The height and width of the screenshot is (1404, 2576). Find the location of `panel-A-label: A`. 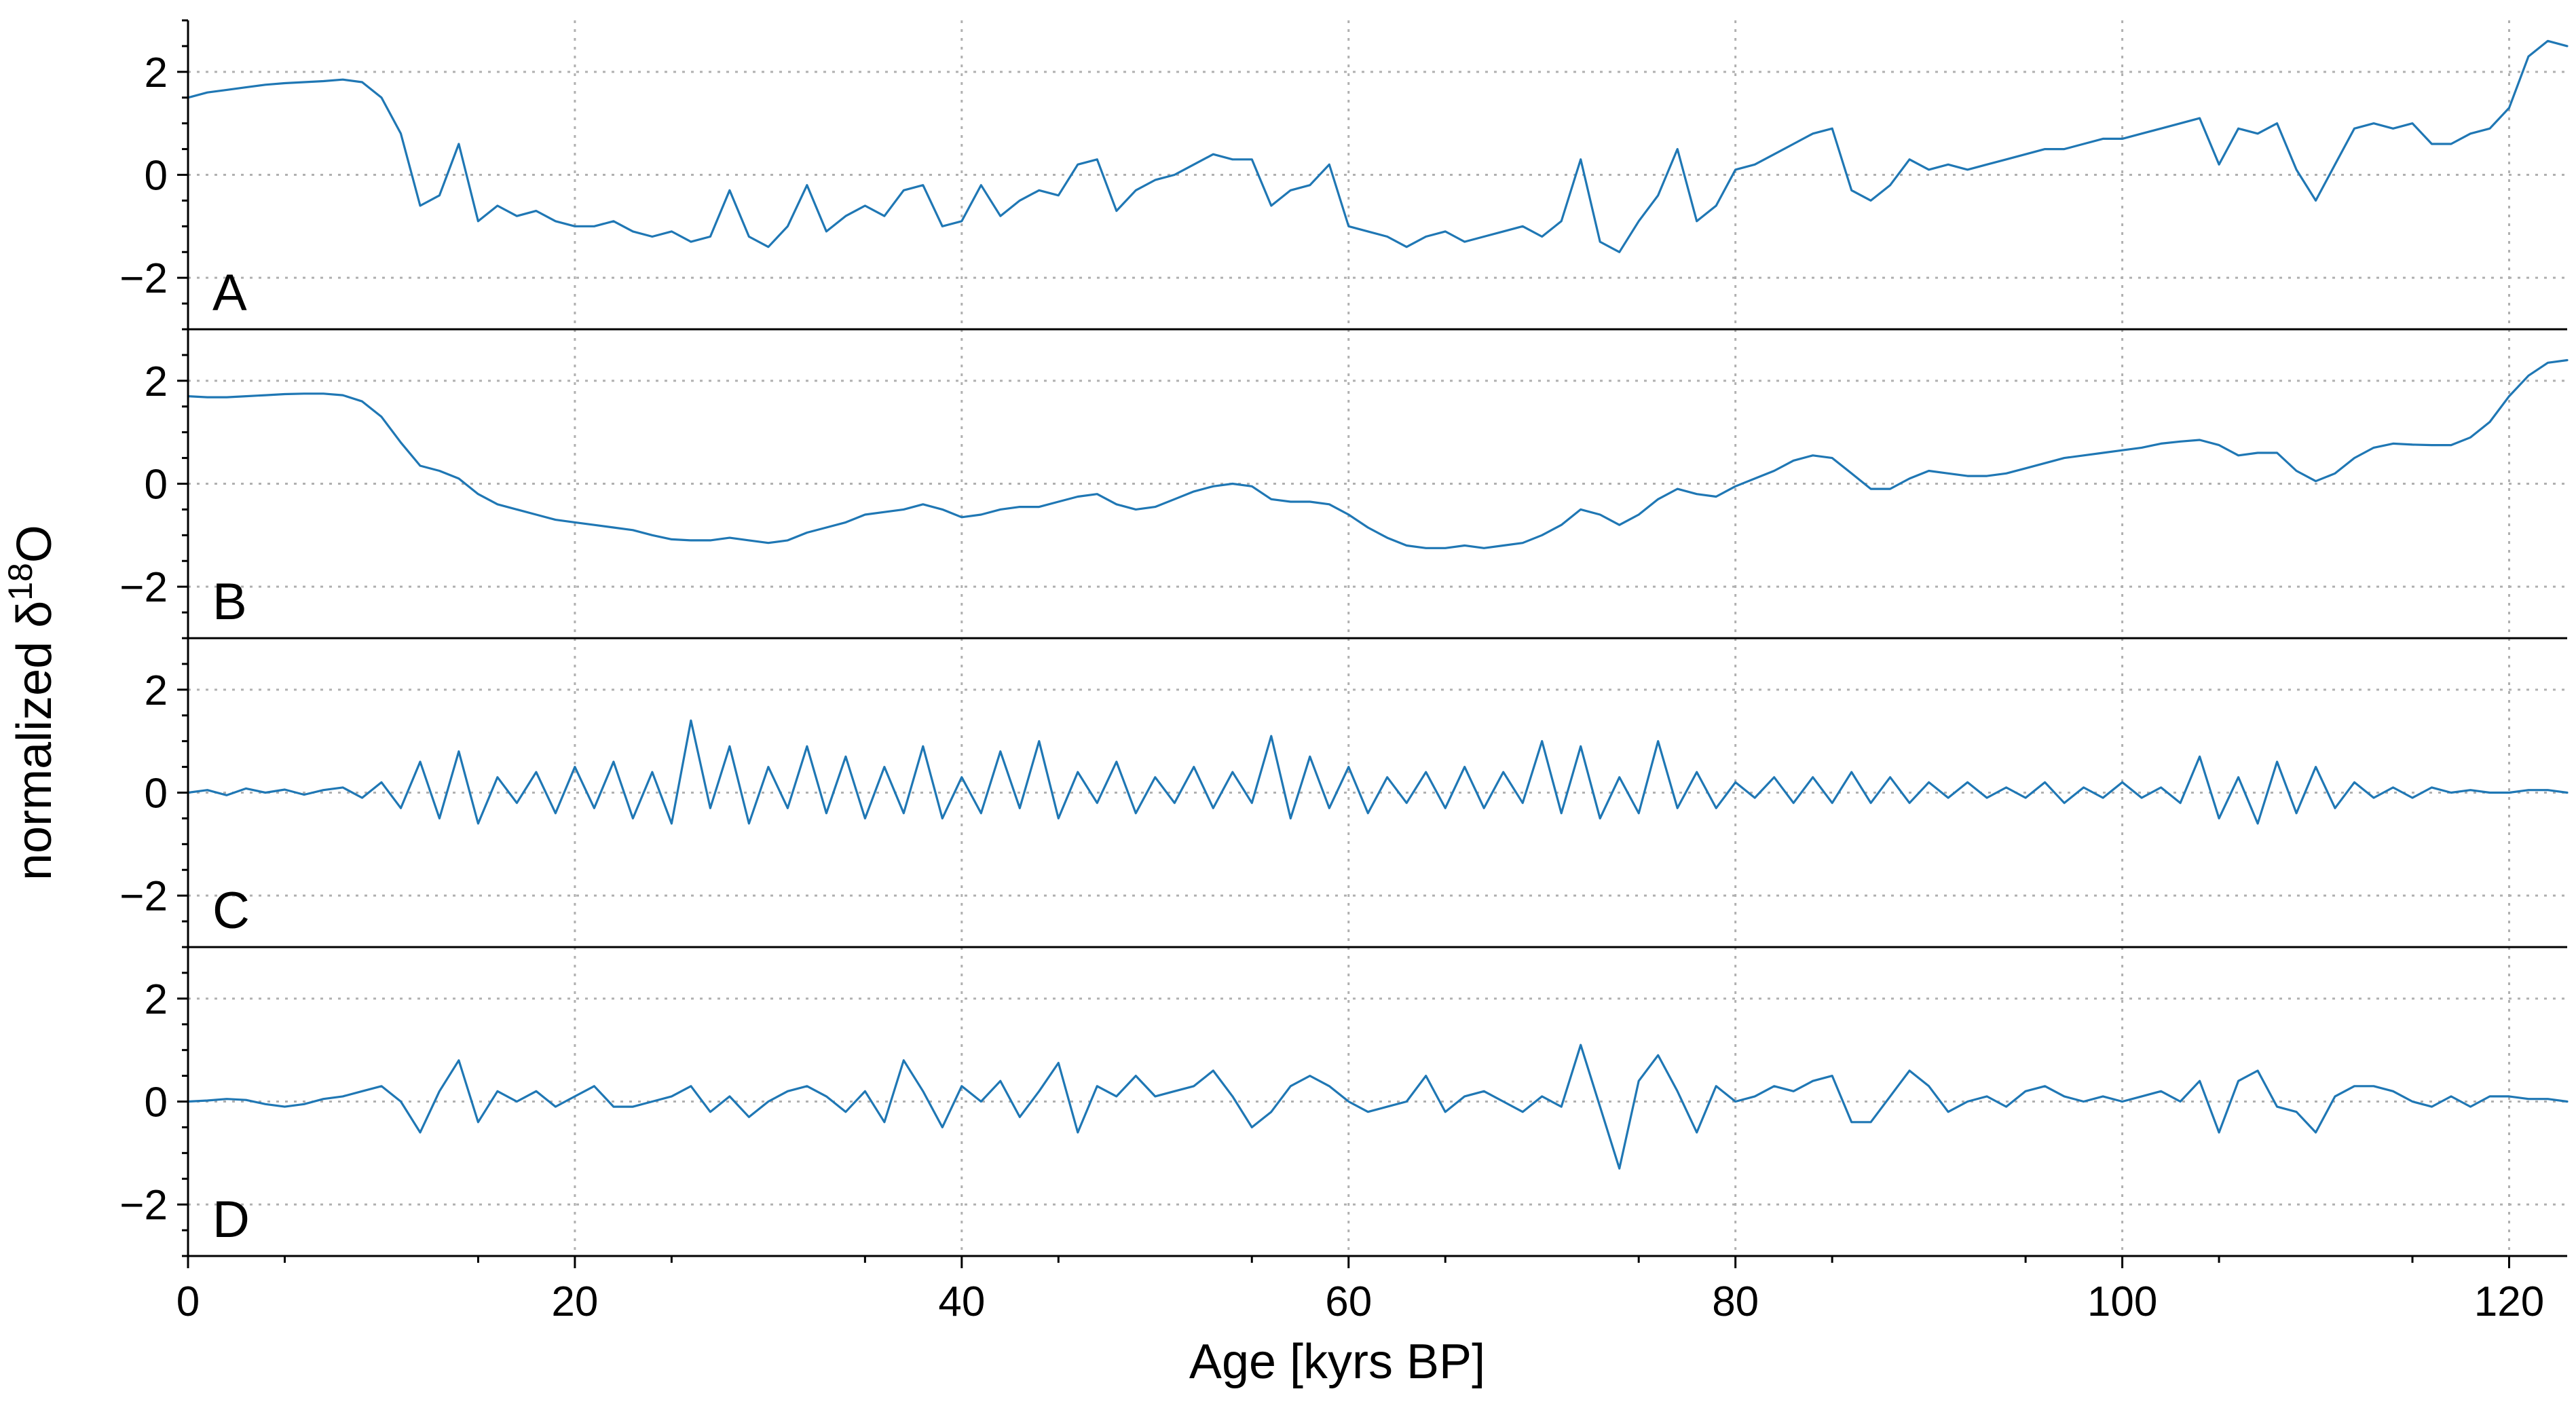

panel-A-label: A is located at coordinates (230, 293).